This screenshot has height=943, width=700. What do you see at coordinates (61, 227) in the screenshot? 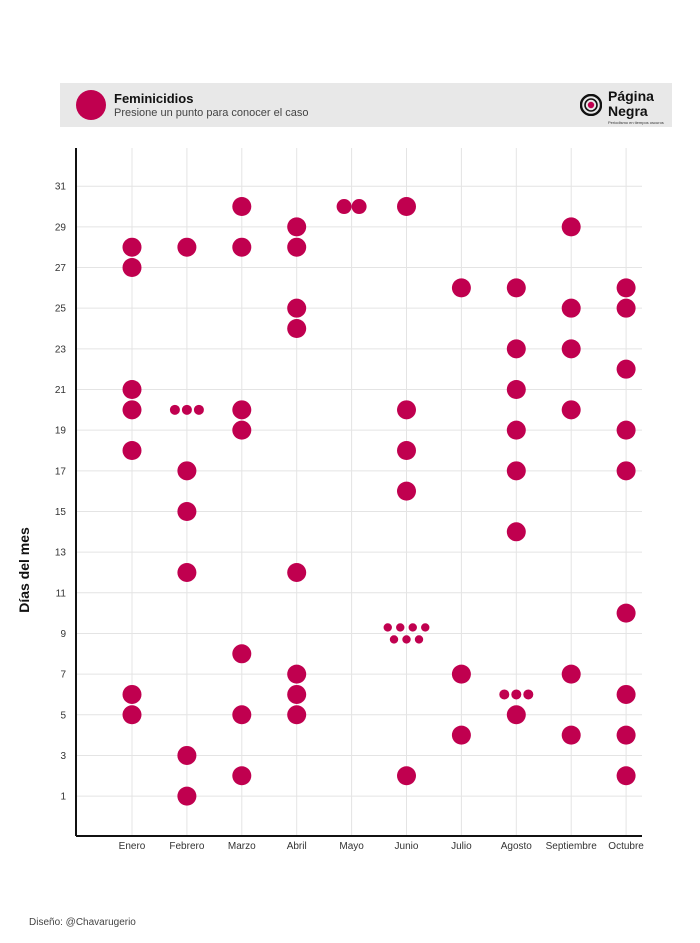
I see `y-tick-label: 29` at bounding box center [61, 227].